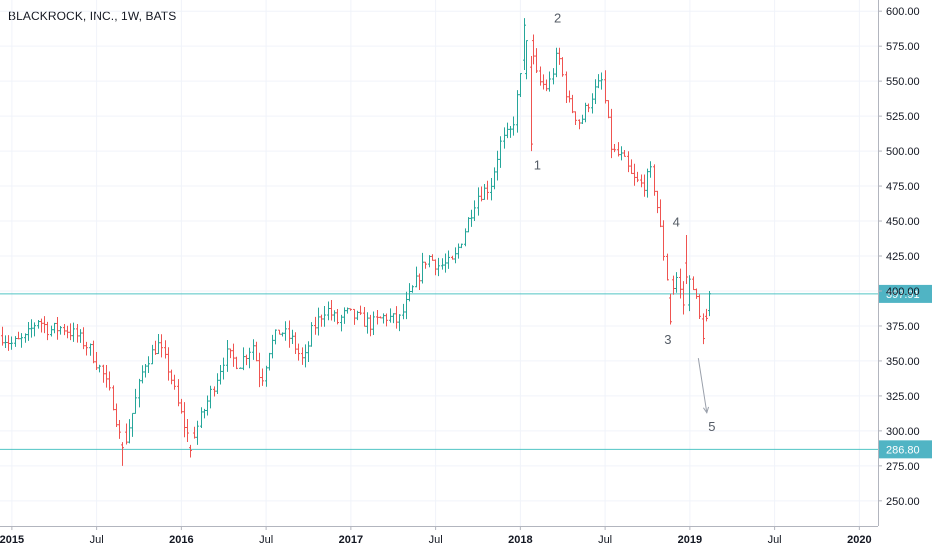  I want to click on price-tick-label: 250.00, so click(903, 502).